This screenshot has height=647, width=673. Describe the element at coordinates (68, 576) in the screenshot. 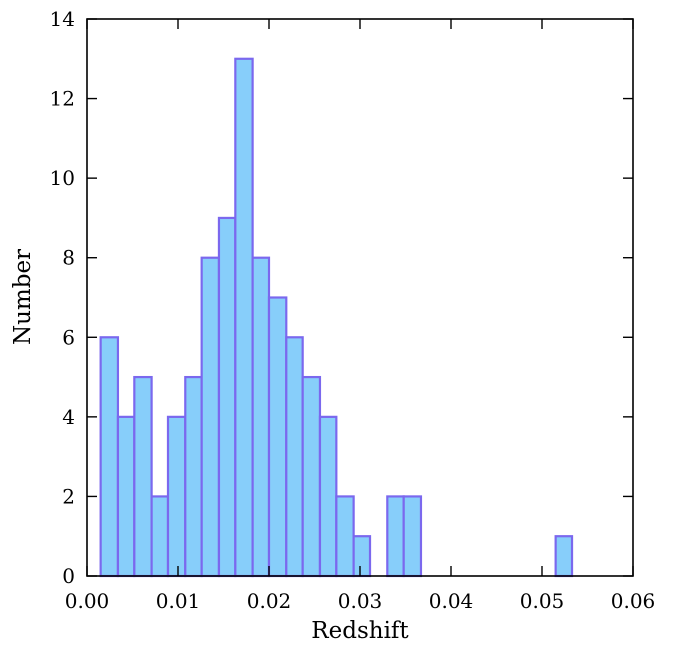

I see `y-tick-label: 0` at that location.